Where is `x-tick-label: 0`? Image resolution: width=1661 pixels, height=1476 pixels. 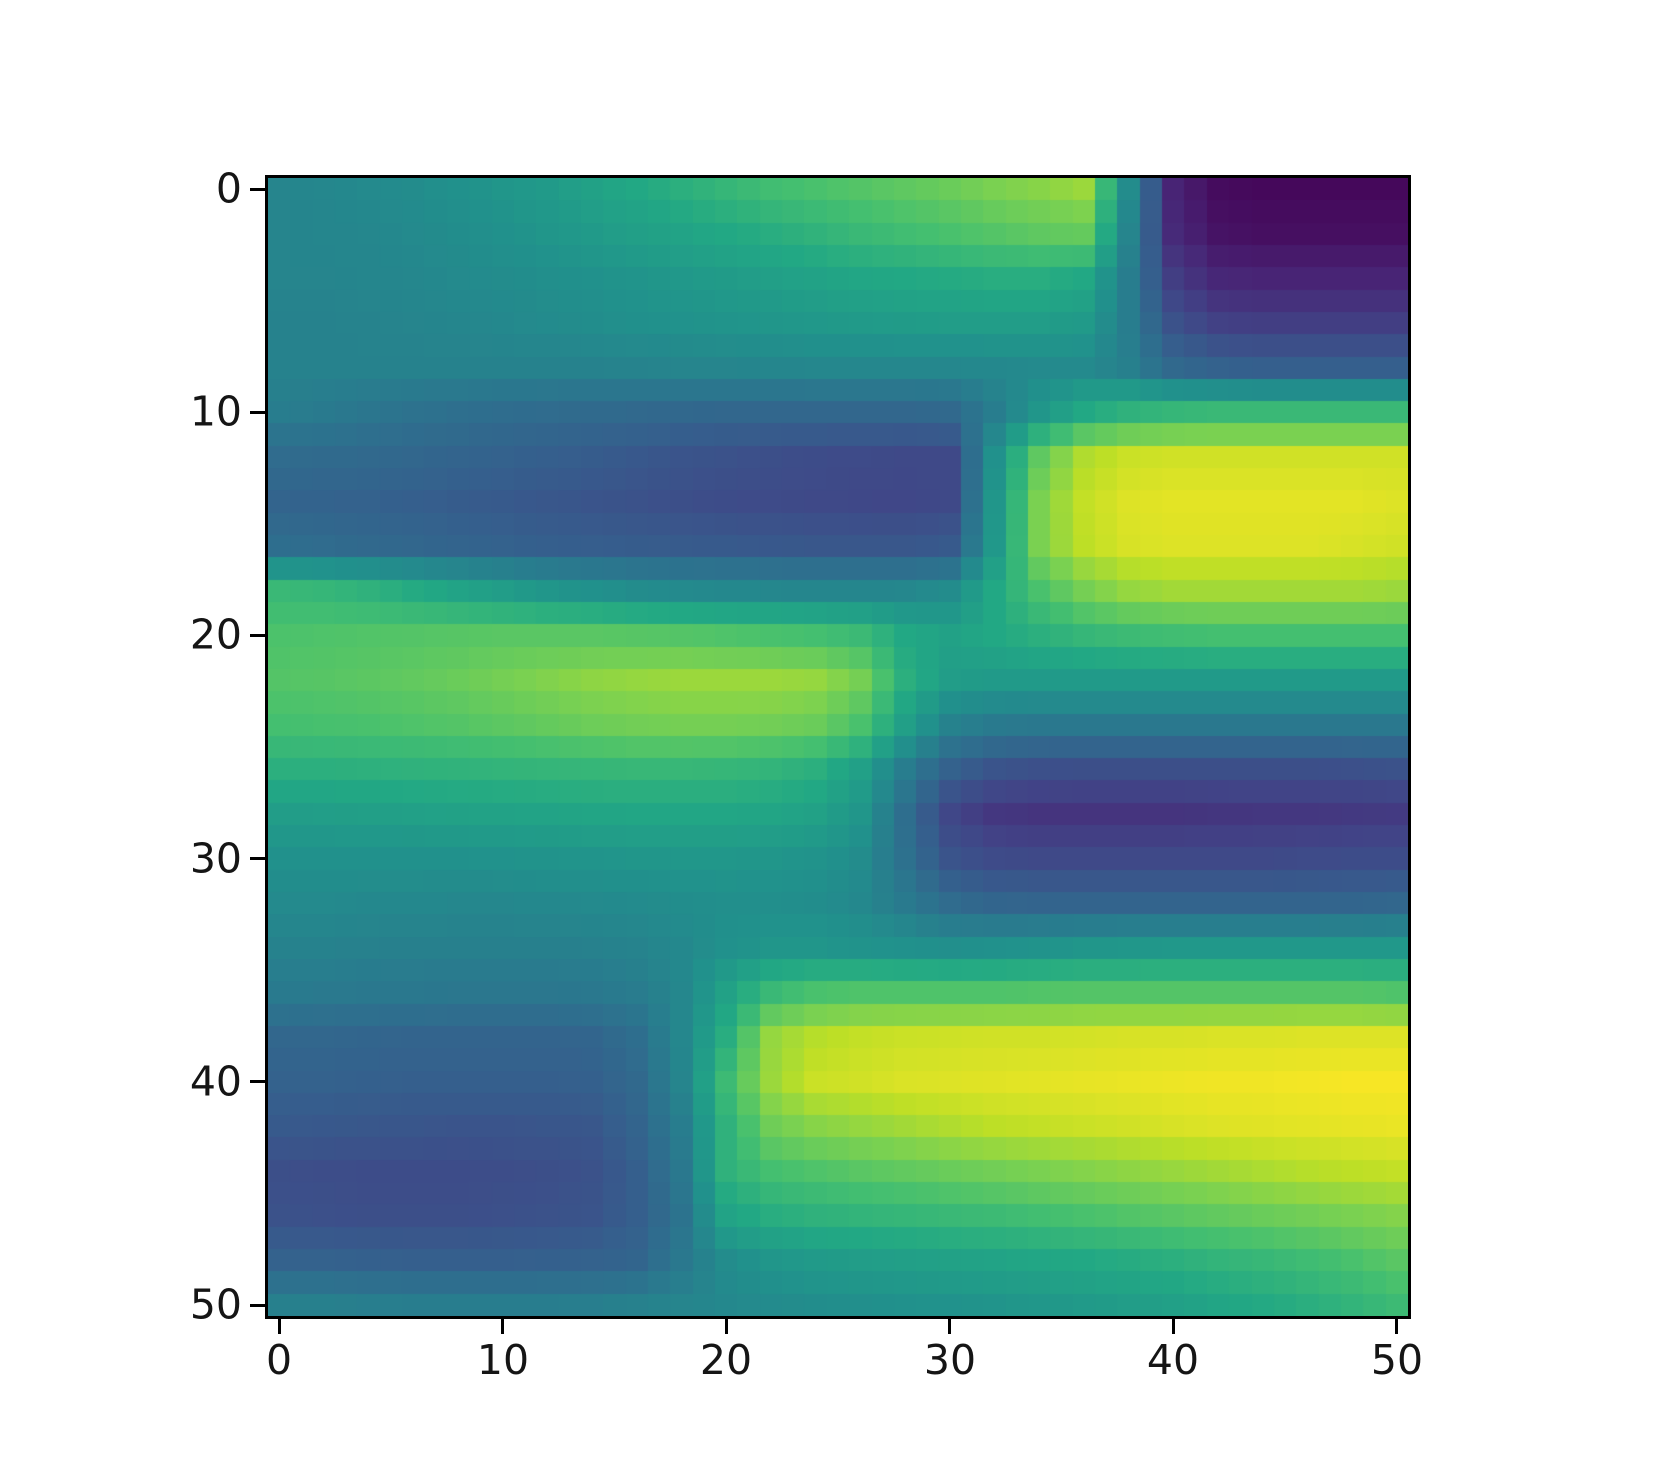
x-tick-label: 0 is located at coordinates (279, 1360).